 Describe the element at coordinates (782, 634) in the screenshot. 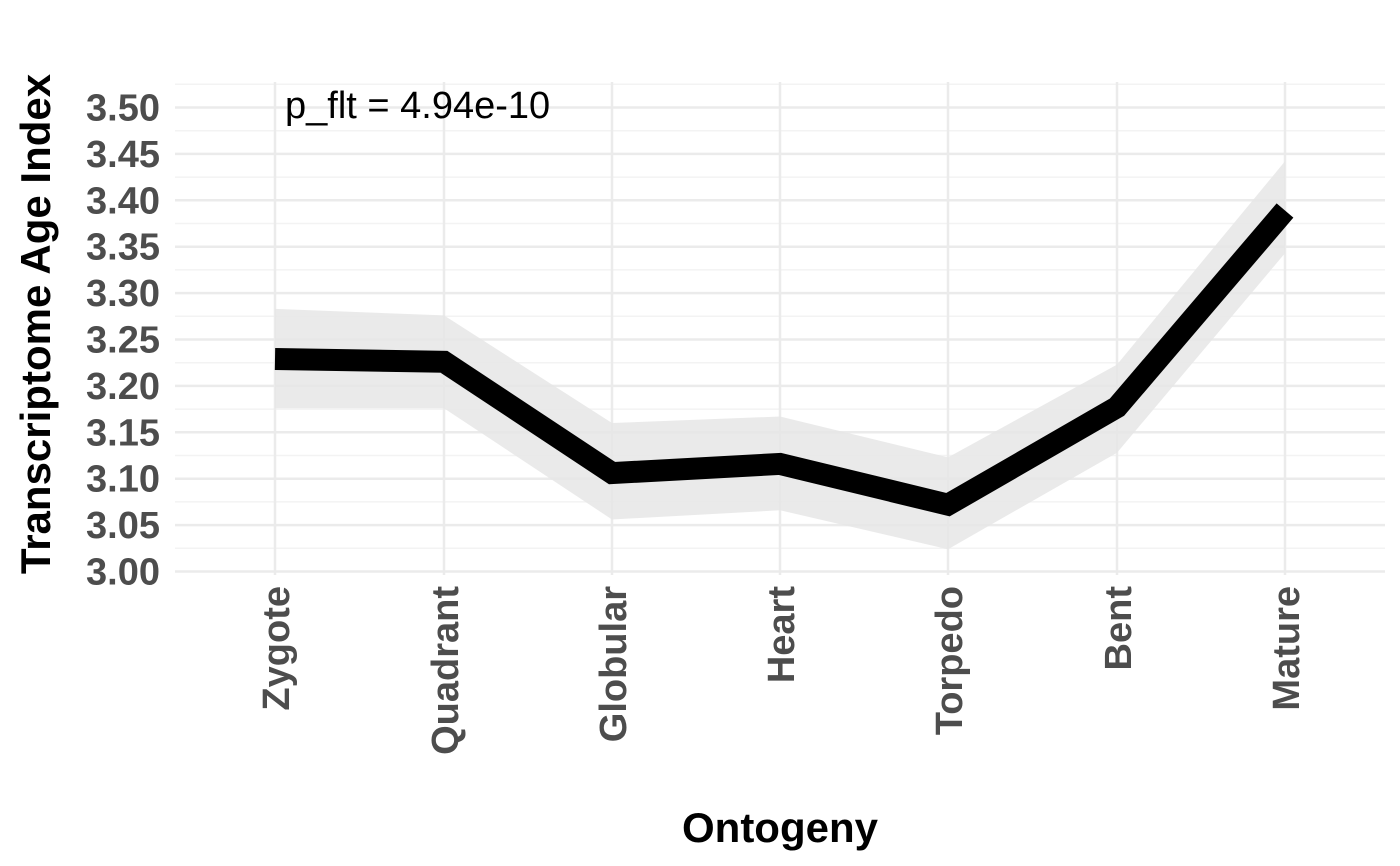

I see `x-tick-label-heart: Heart` at that location.